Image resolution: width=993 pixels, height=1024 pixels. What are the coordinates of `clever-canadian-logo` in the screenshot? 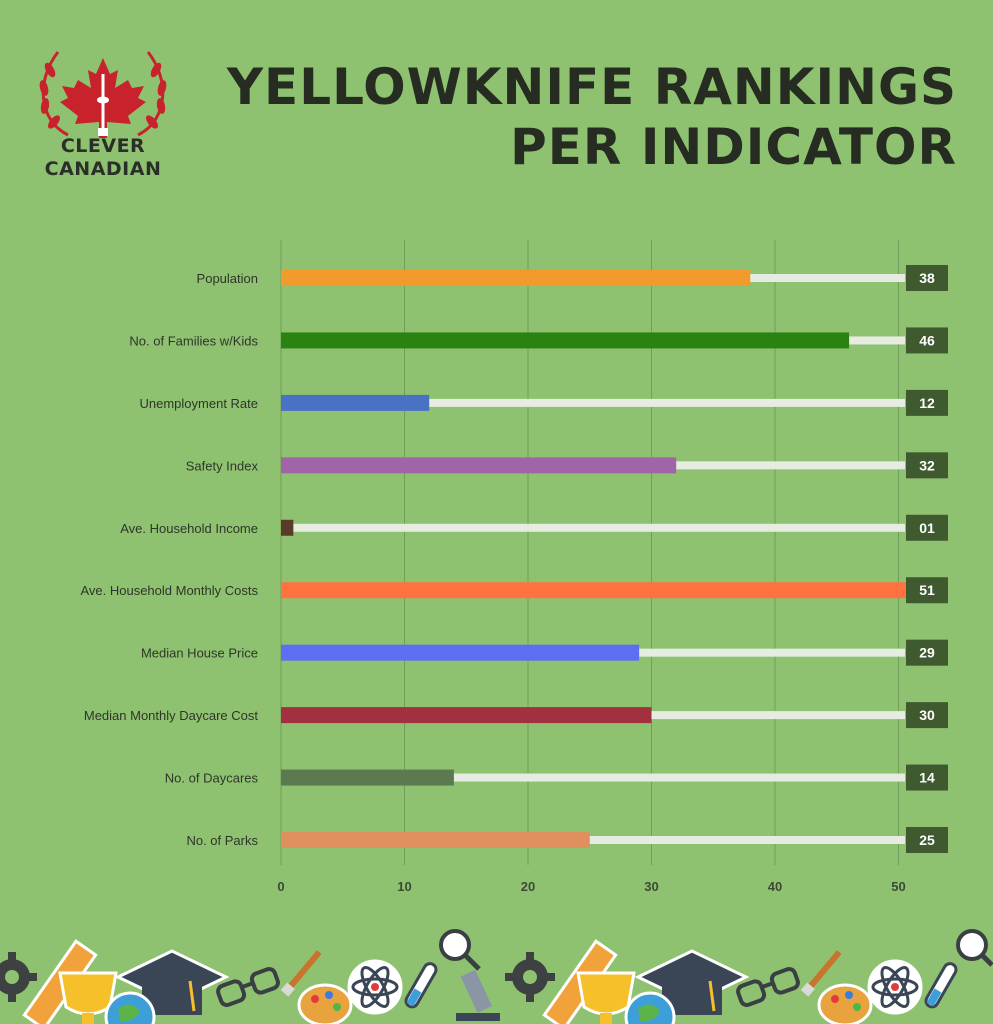 It's located at (103, 94).